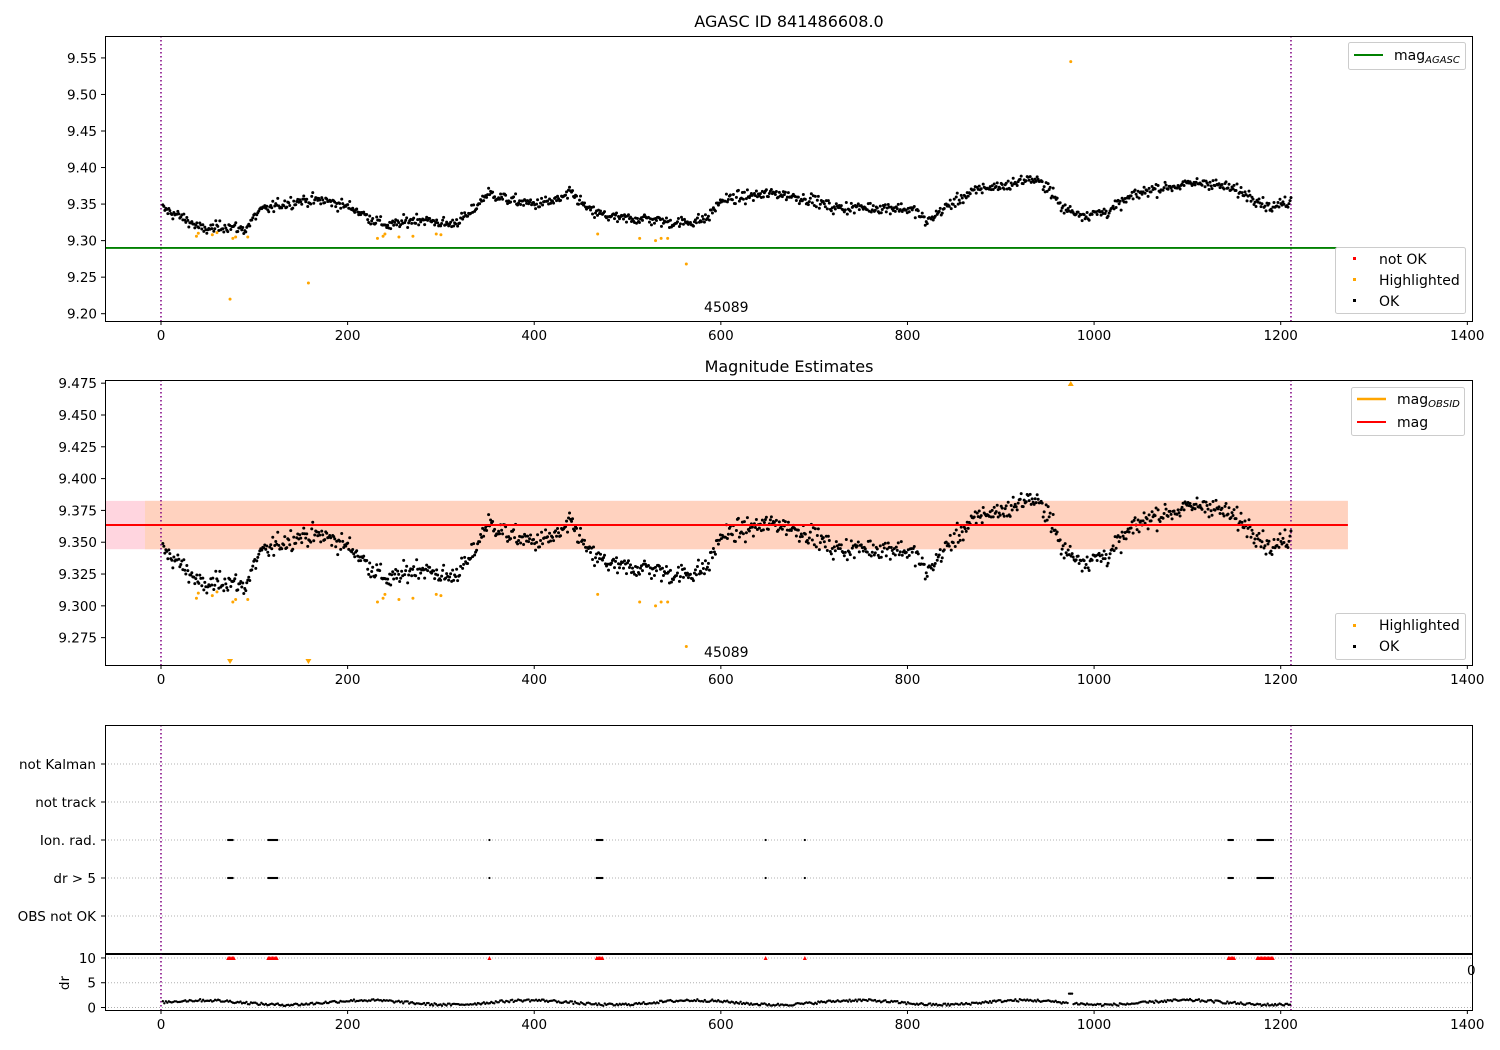  What do you see at coordinates (534, 1025) in the screenshot?
I see `x-tick-label: 400` at bounding box center [534, 1025].